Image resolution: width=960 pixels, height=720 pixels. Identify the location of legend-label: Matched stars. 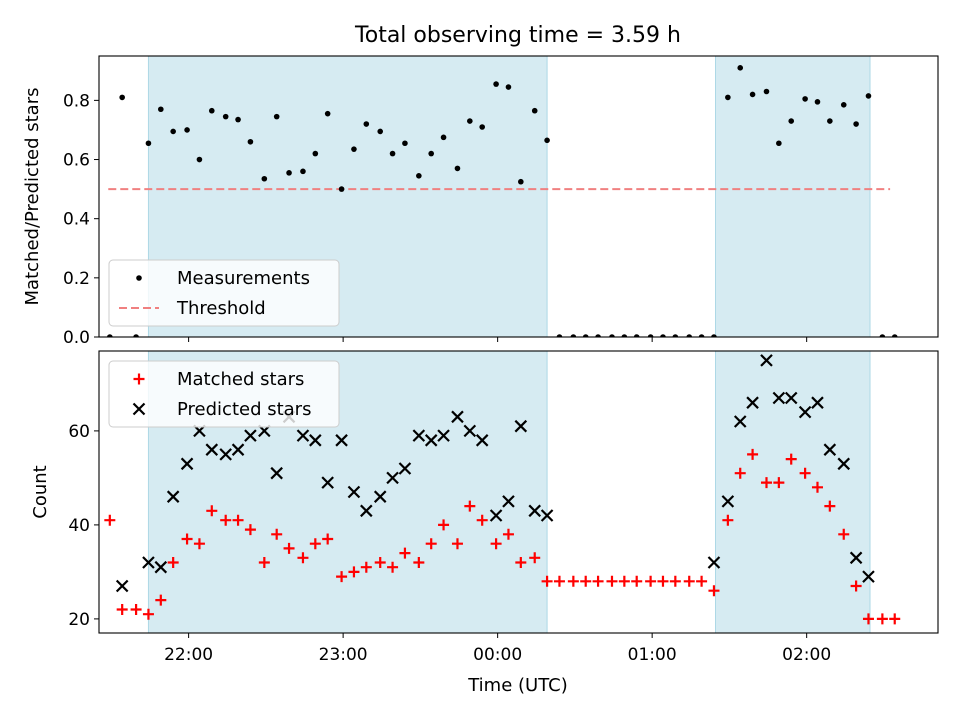
(240, 379).